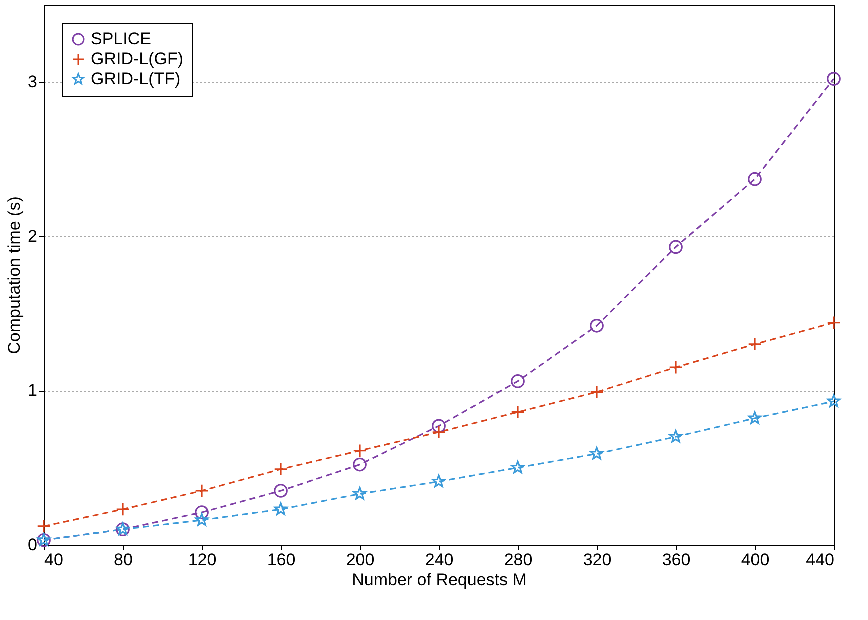 The image size is (868, 620). Describe the element at coordinates (14, 275) in the screenshot. I see `y-axis-title: Computation time (s)` at that location.